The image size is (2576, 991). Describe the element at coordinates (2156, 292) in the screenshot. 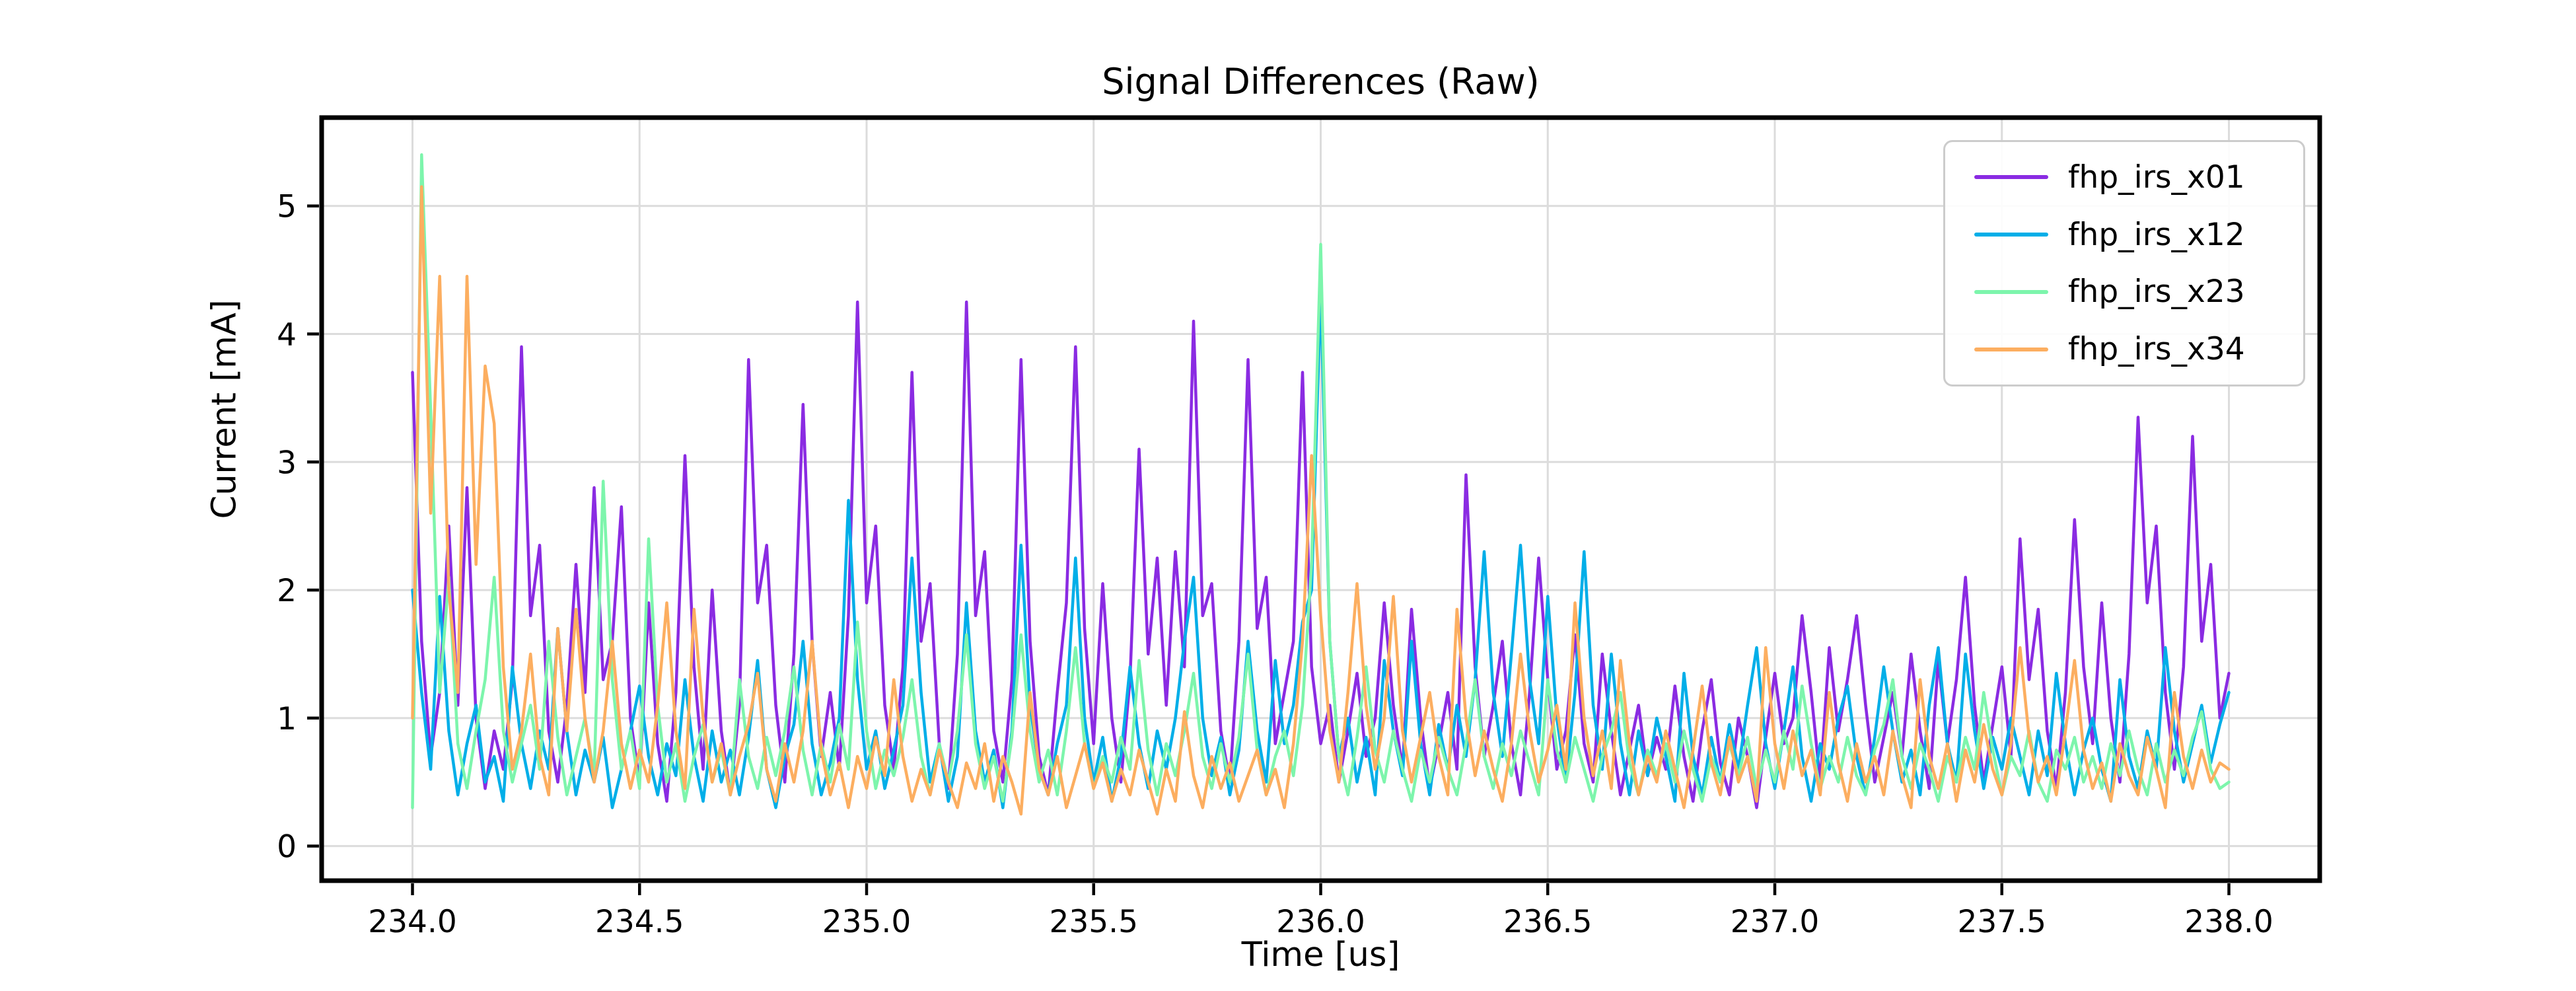

I see `legend-label: fhp_irs_x23` at that location.